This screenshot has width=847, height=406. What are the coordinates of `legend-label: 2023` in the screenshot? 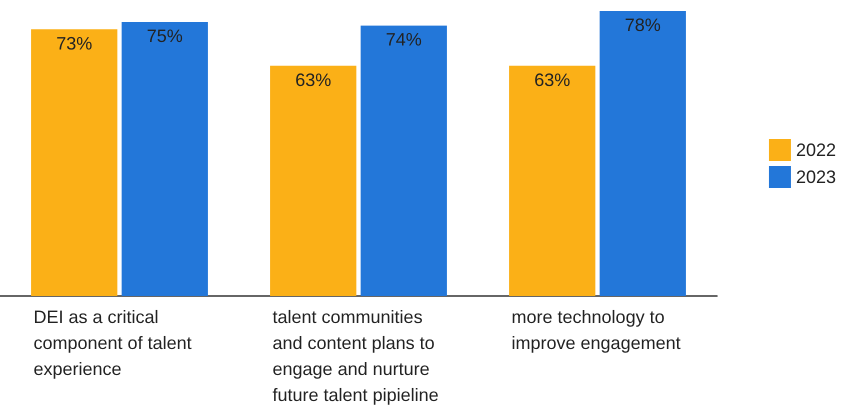 It's located at (816, 177).